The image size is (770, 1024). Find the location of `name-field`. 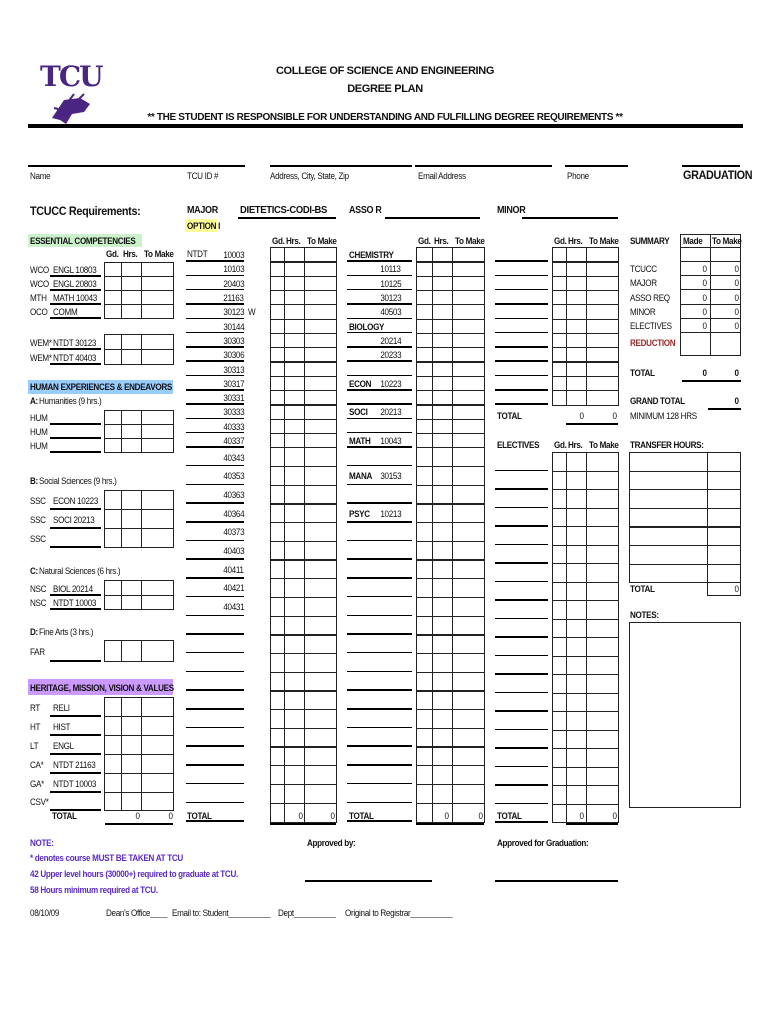

name-field is located at coordinates (136, 166).